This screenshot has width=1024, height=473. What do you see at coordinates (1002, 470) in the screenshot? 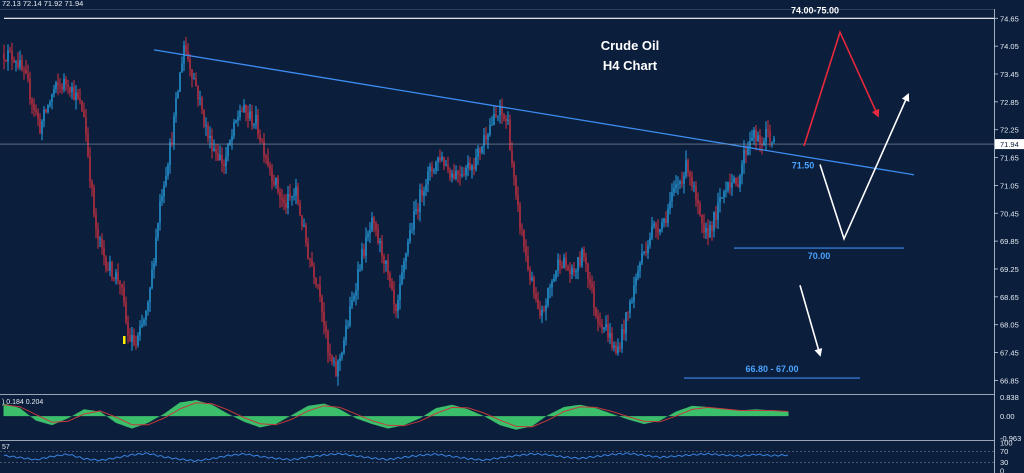
I see `rsi-tick-label: 0` at bounding box center [1002, 470].